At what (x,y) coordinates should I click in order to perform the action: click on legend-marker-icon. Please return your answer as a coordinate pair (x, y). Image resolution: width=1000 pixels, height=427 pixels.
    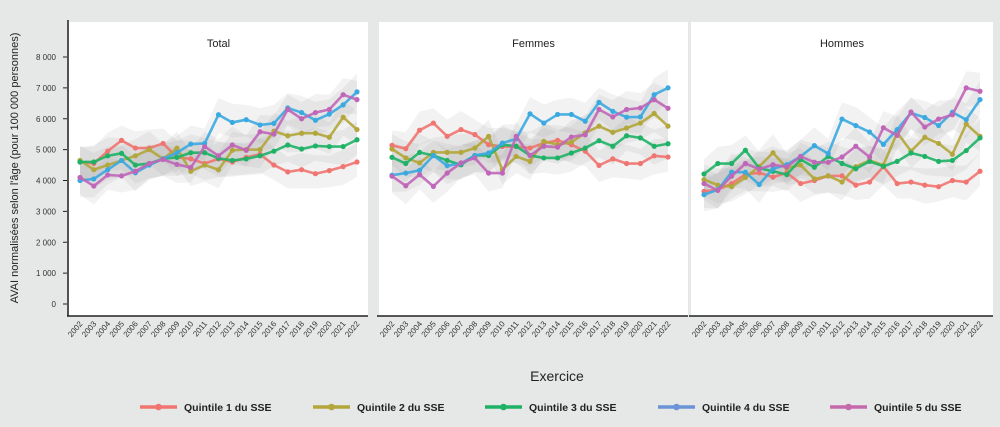
    Looking at the image, I should click on (331, 407).